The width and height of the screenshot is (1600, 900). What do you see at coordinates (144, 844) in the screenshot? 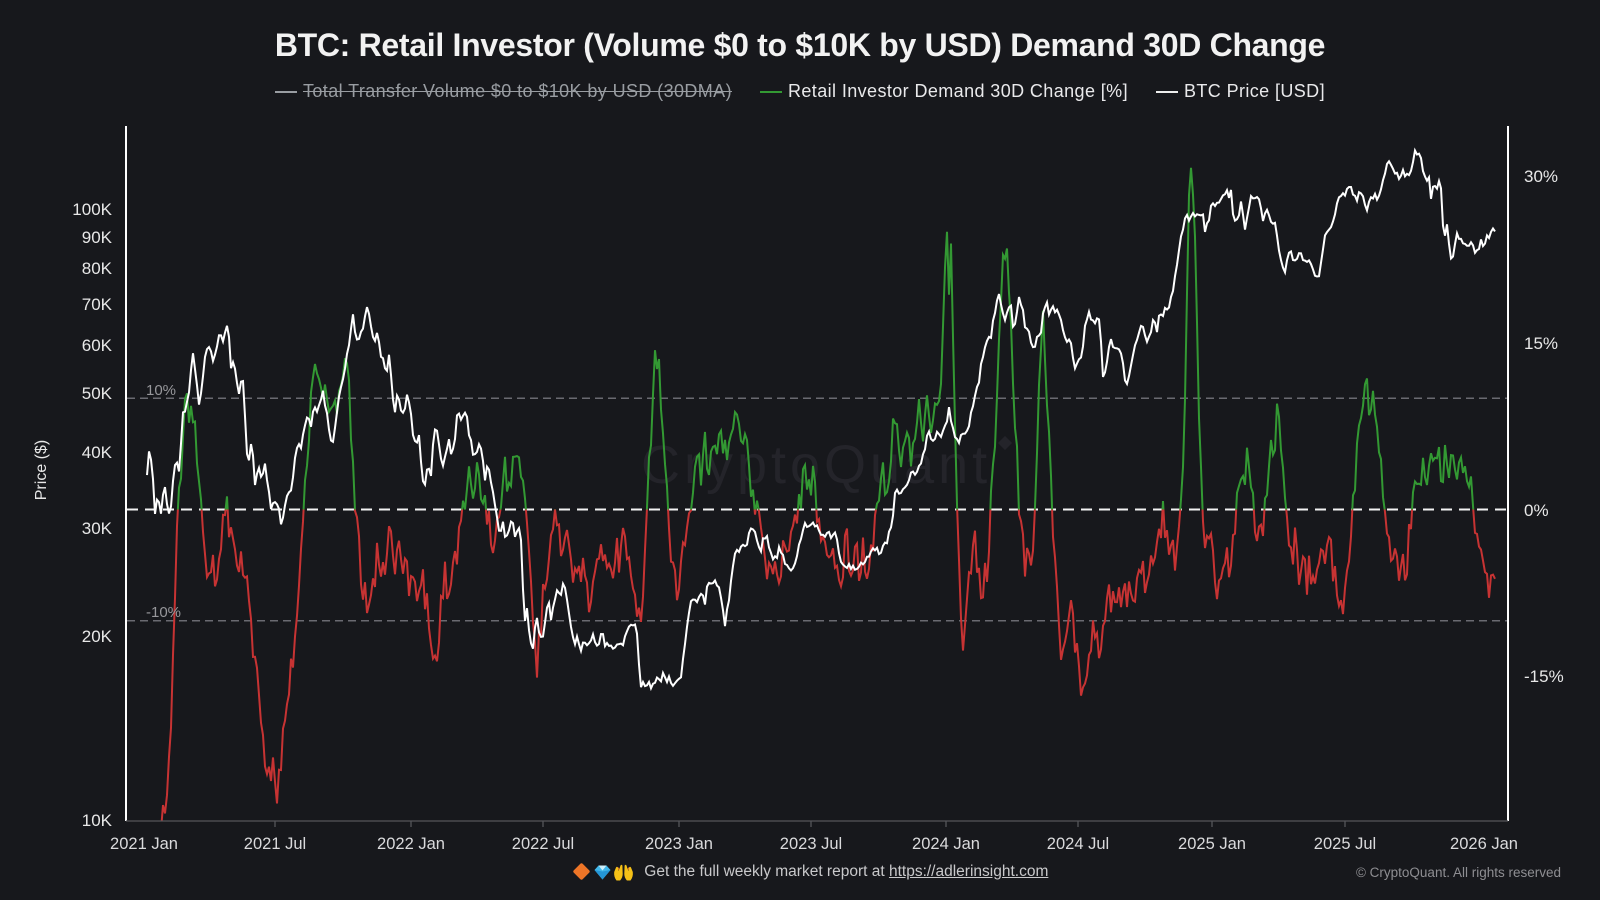
I see `svg-text: 2021 Jan` at bounding box center [144, 844].